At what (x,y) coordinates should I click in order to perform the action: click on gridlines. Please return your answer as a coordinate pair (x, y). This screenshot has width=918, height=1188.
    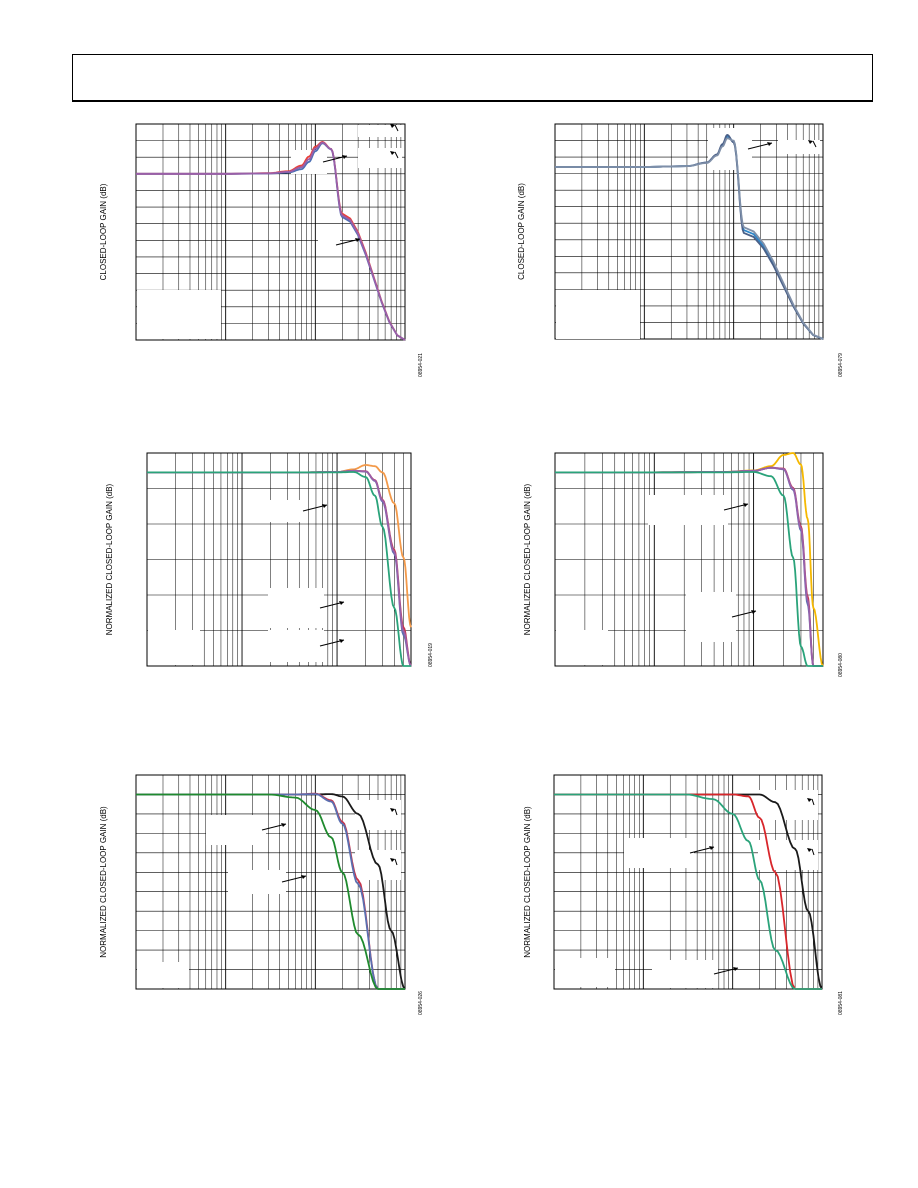
    Looking at the image, I should click on (279, 559).